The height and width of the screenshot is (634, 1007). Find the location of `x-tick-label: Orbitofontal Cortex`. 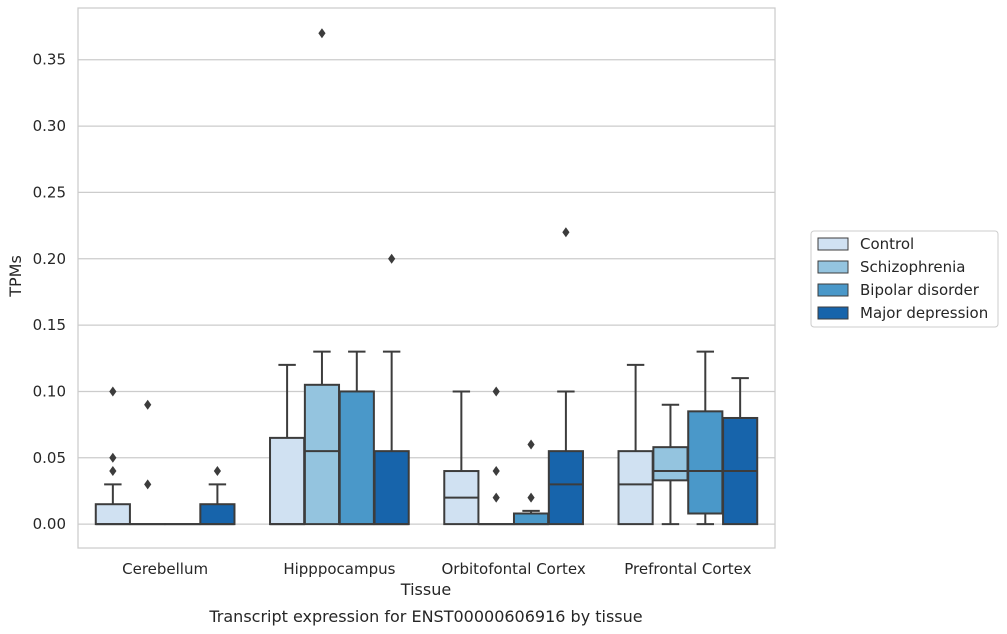

x-tick-label: Orbitofontal Cortex is located at coordinates (514, 569).